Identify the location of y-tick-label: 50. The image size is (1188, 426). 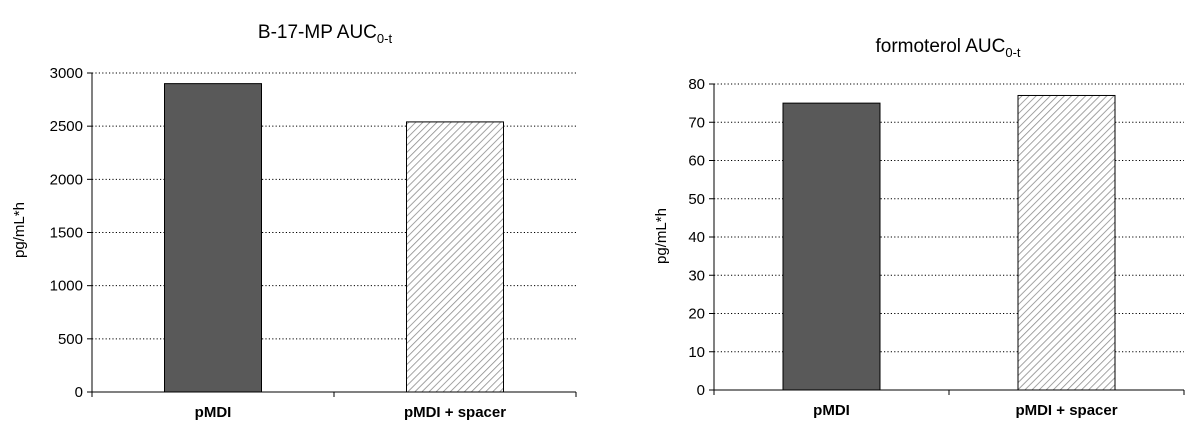
(696, 199).